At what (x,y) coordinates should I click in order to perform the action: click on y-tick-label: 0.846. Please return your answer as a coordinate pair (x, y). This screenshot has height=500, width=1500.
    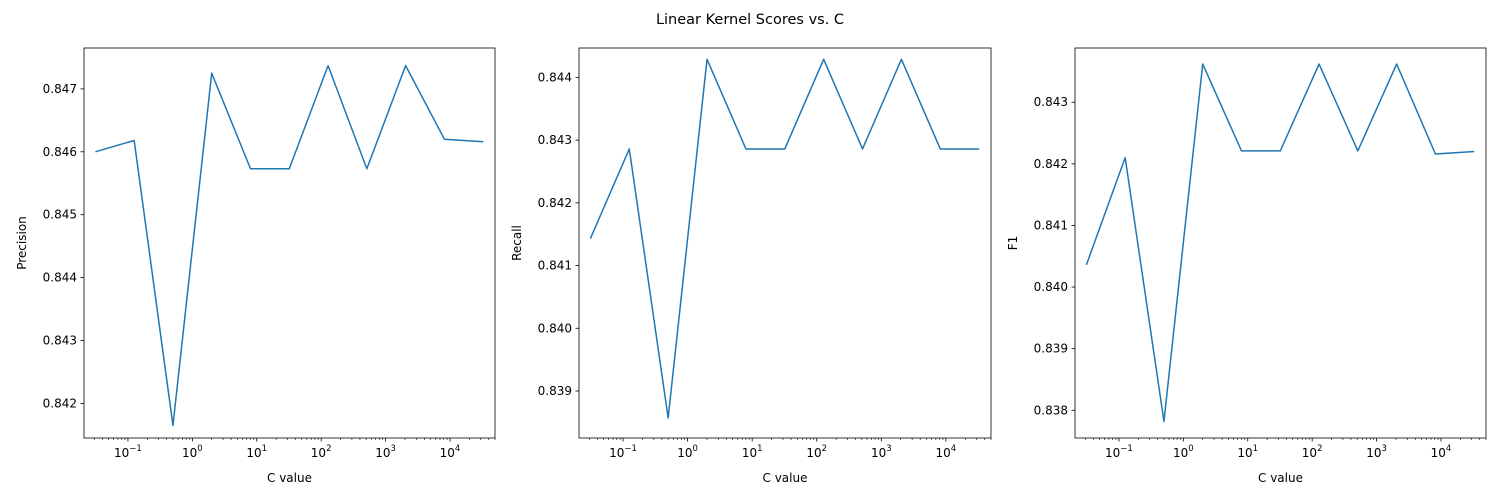
    Looking at the image, I should click on (60, 152).